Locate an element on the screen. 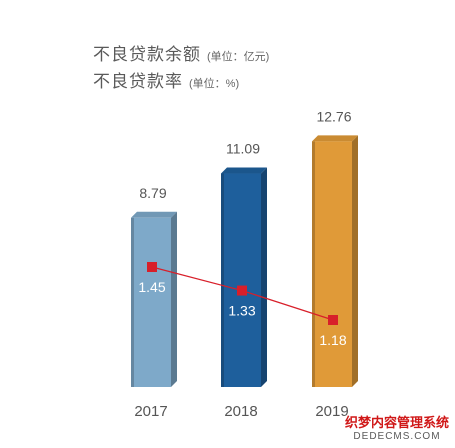  watermark: 织梦内容管理系统 DEDECMS.COM is located at coordinates (397, 430).